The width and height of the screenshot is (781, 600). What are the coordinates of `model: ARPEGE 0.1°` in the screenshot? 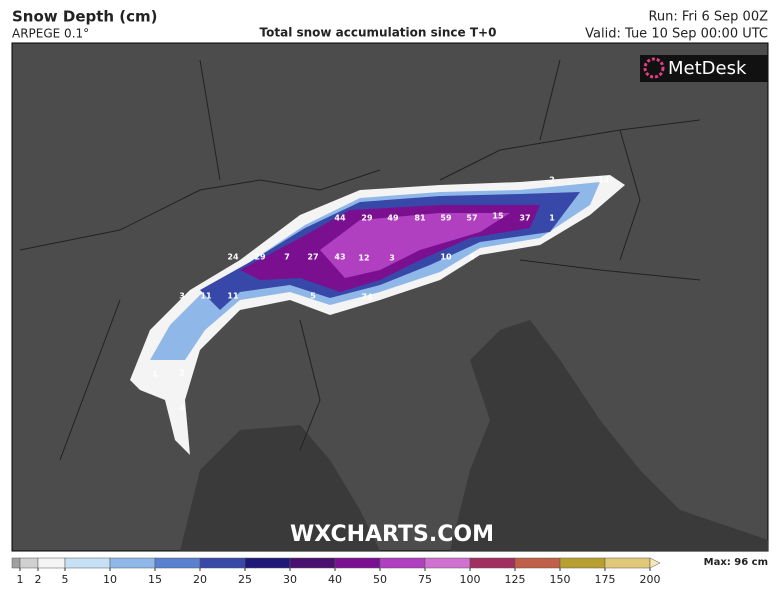 It's located at (50, 34).